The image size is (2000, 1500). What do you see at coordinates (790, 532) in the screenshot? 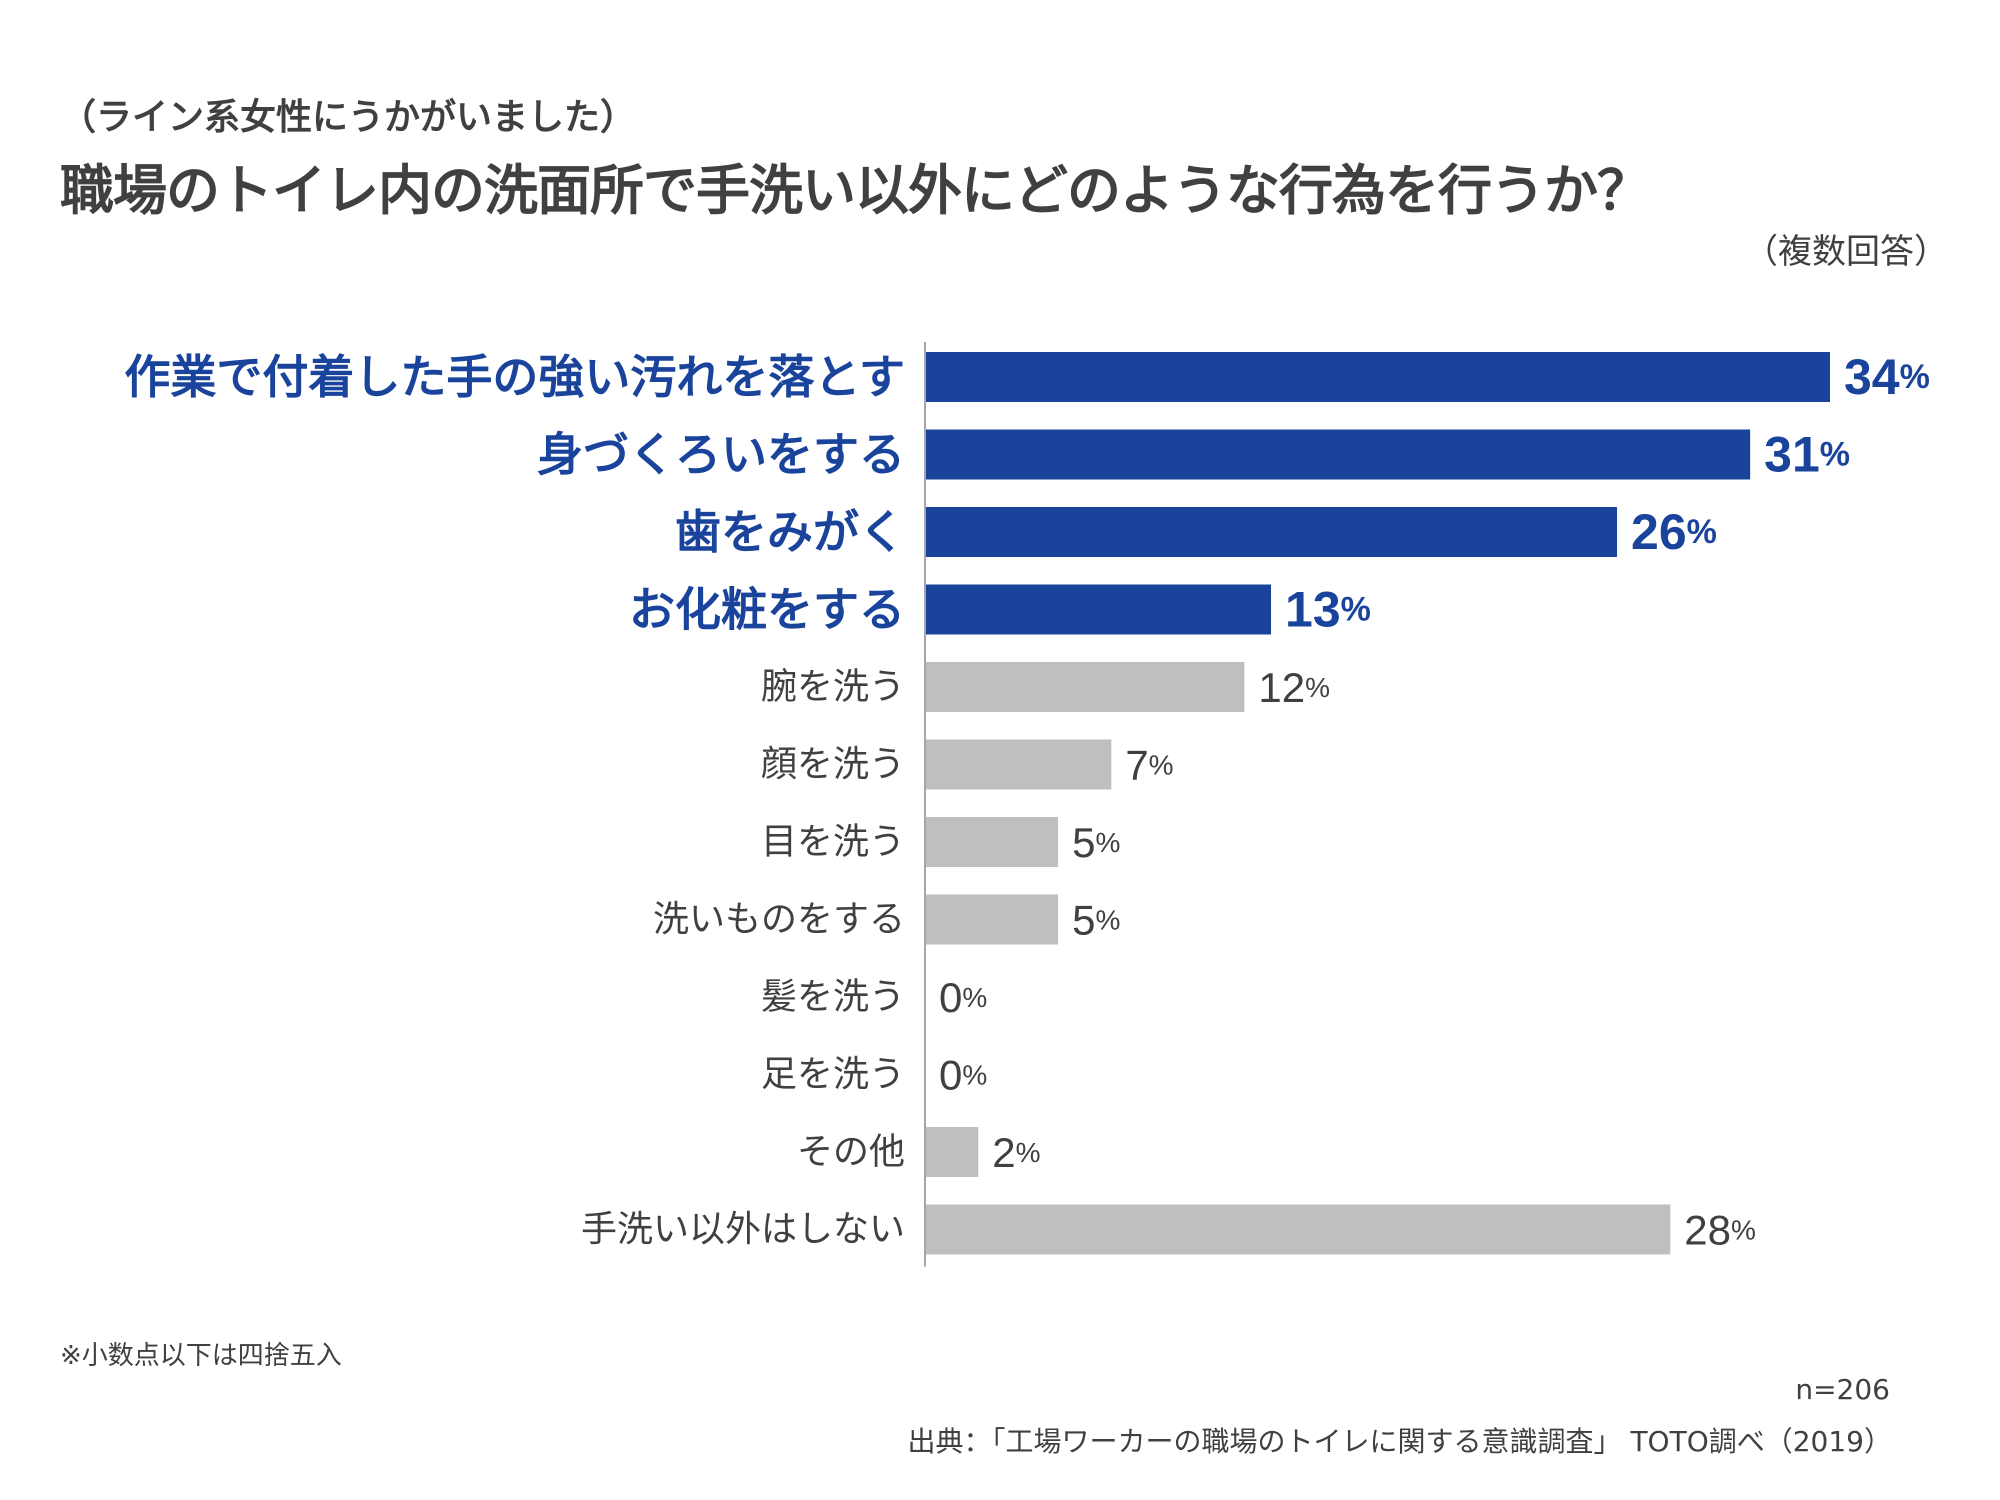
I see `category-label: 歯をみがく` at bounding box center [790, 532].